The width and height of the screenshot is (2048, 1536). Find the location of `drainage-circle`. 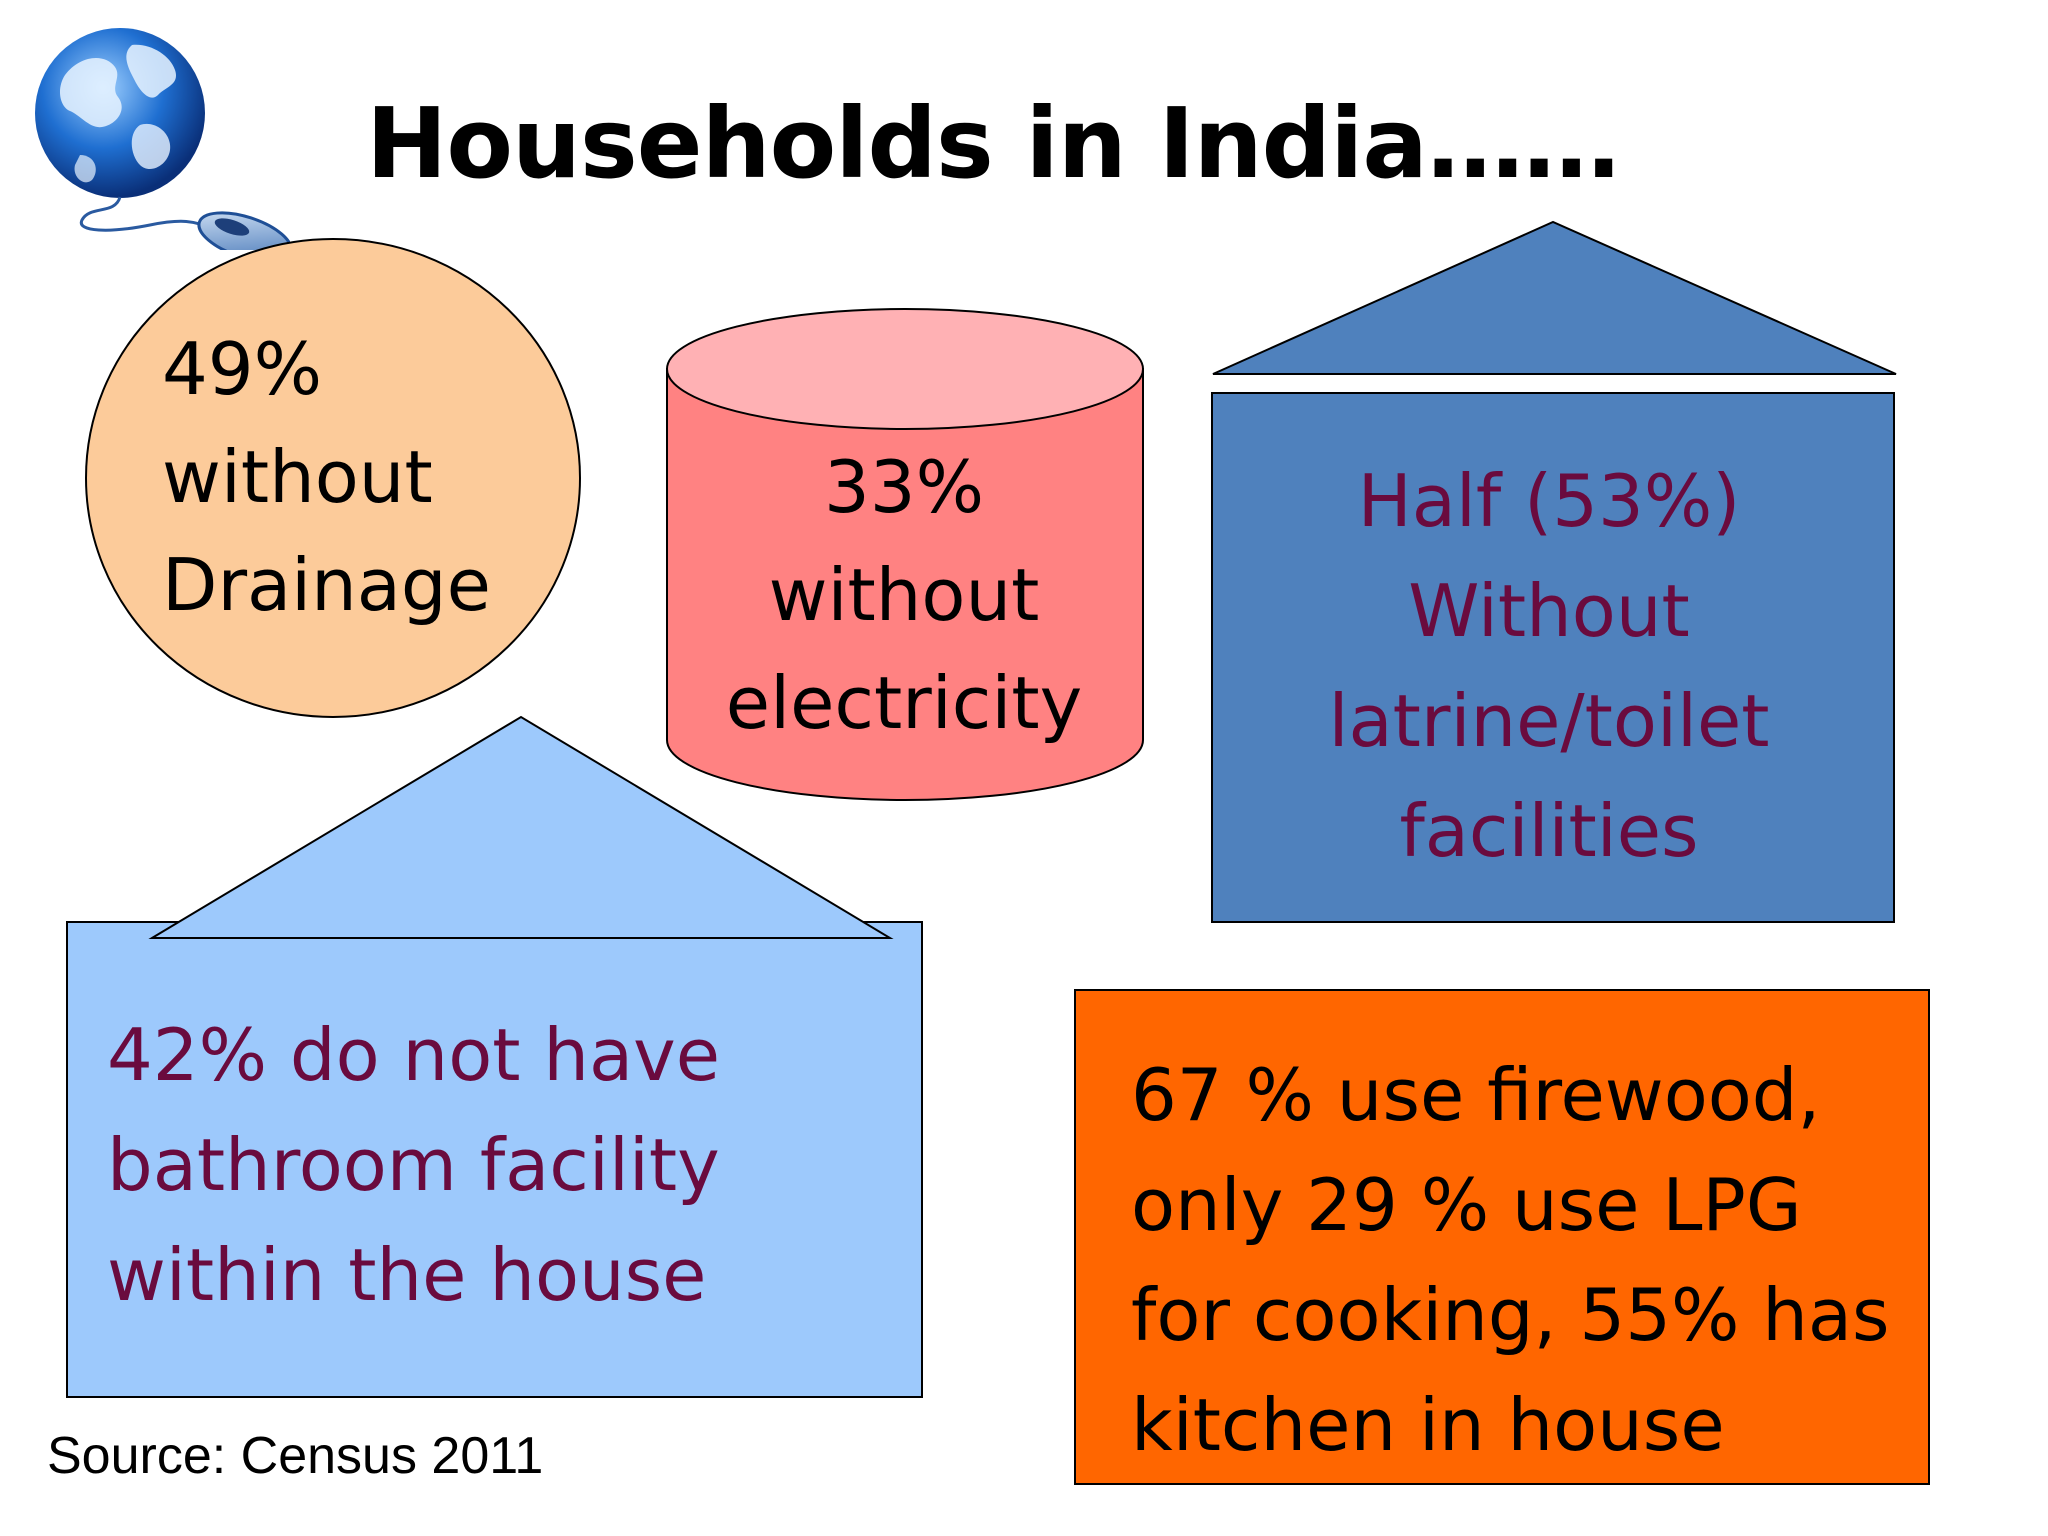

drainage-circle is located at coordinates (333, 478).